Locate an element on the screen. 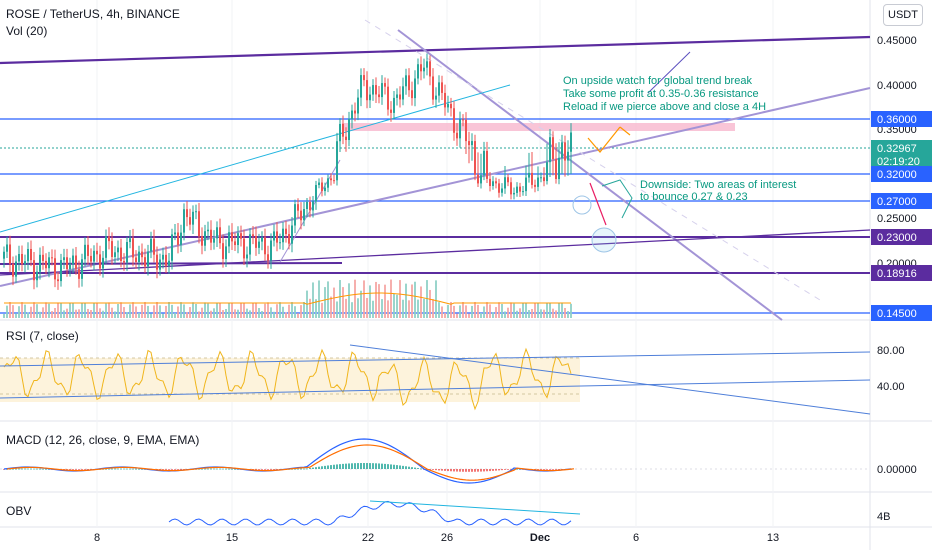  obv-trendline is located at coordinates (475, 507).